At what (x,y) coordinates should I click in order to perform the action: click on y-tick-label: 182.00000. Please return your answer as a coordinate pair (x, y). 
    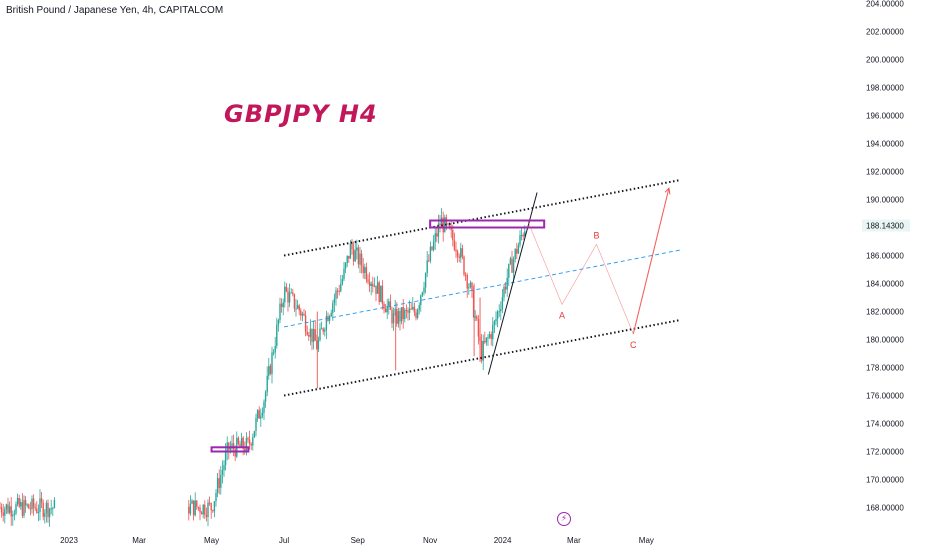
    Looking at the image, I should click on (885, 312).